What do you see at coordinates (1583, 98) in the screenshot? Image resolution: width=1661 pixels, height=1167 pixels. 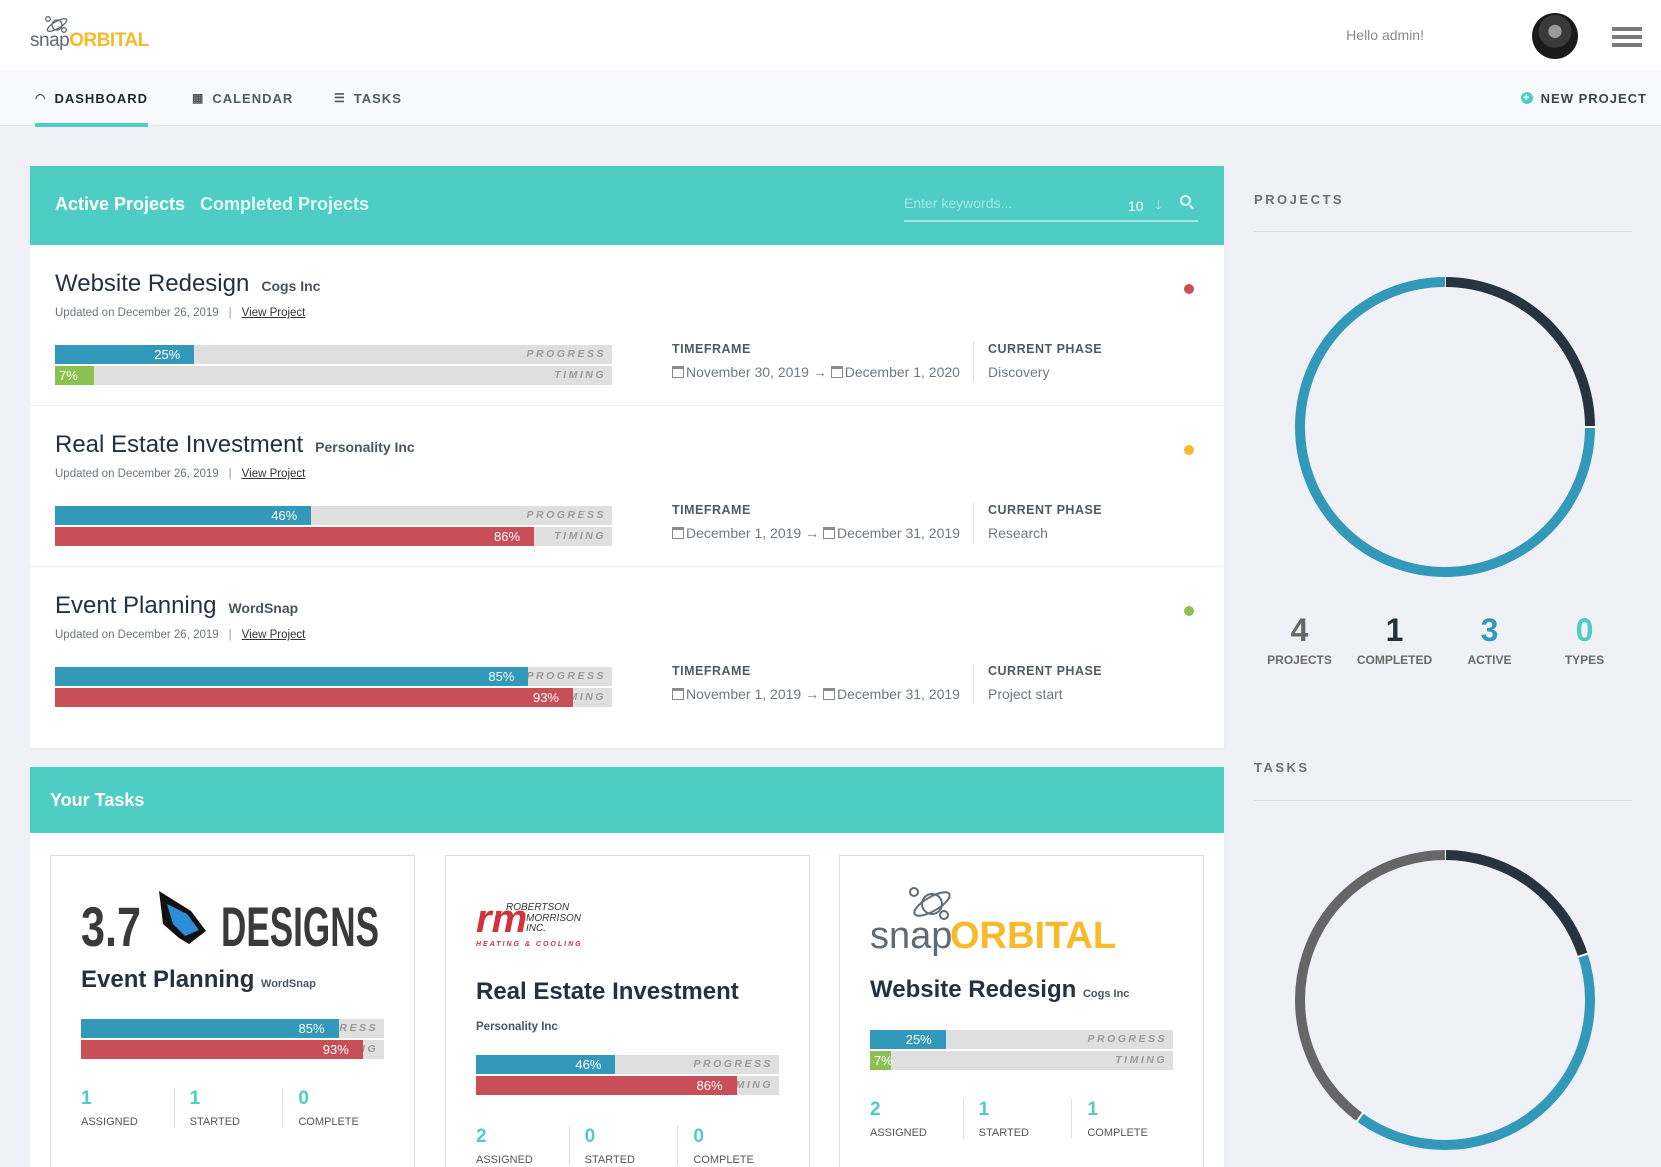 I see `new-project-button: + NEW PROJECT` at bounding box center [1583, 98].